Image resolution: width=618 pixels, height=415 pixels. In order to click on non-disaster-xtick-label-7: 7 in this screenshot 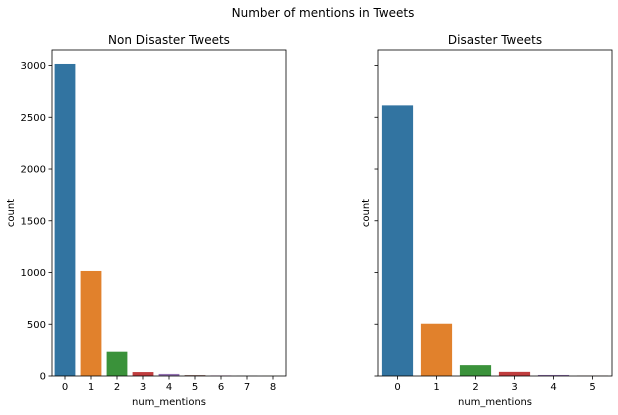, I will do `click(247, 387)`.